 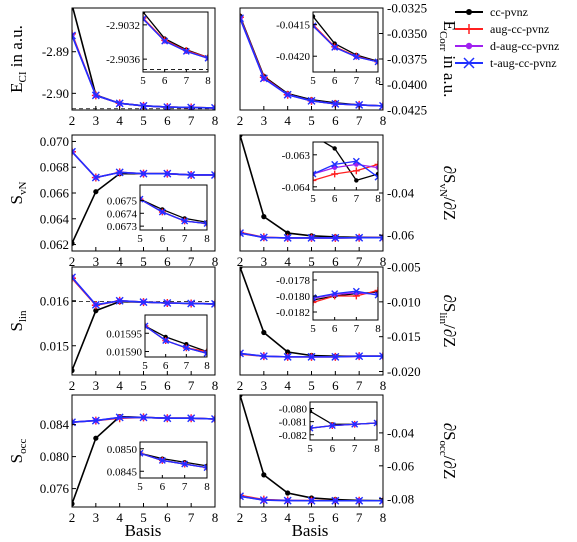 What do you see at coordinates (122, 450) in the screenshot?
I see `y-tick-label: 0.0850` at bounding box center [122, 450].